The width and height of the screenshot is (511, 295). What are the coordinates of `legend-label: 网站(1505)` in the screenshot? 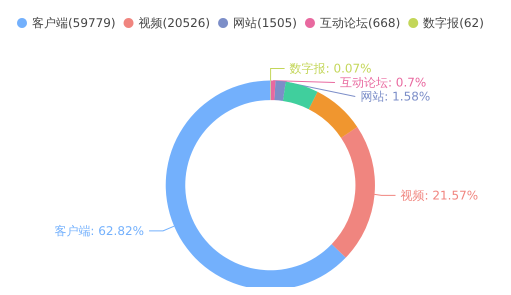 It's located at (265, 23).